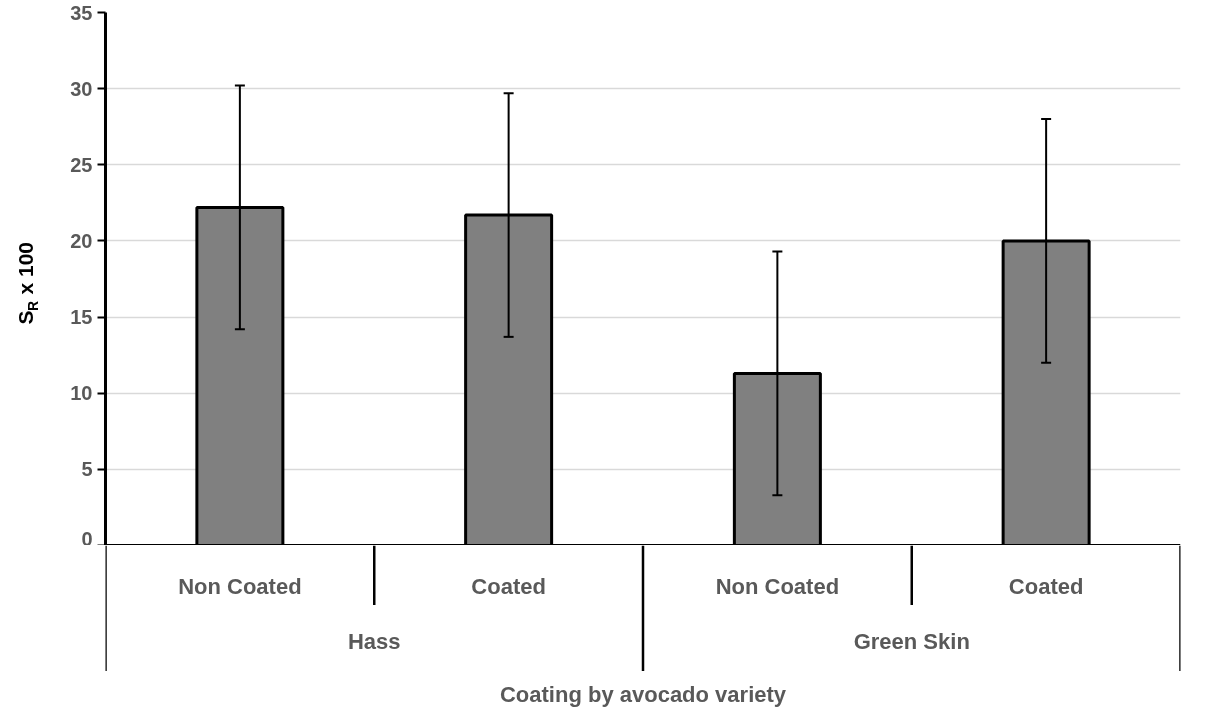  Describe the element at coordinates (87, 469) in the screenshot. I see `y-tick-label: 5` at that location.